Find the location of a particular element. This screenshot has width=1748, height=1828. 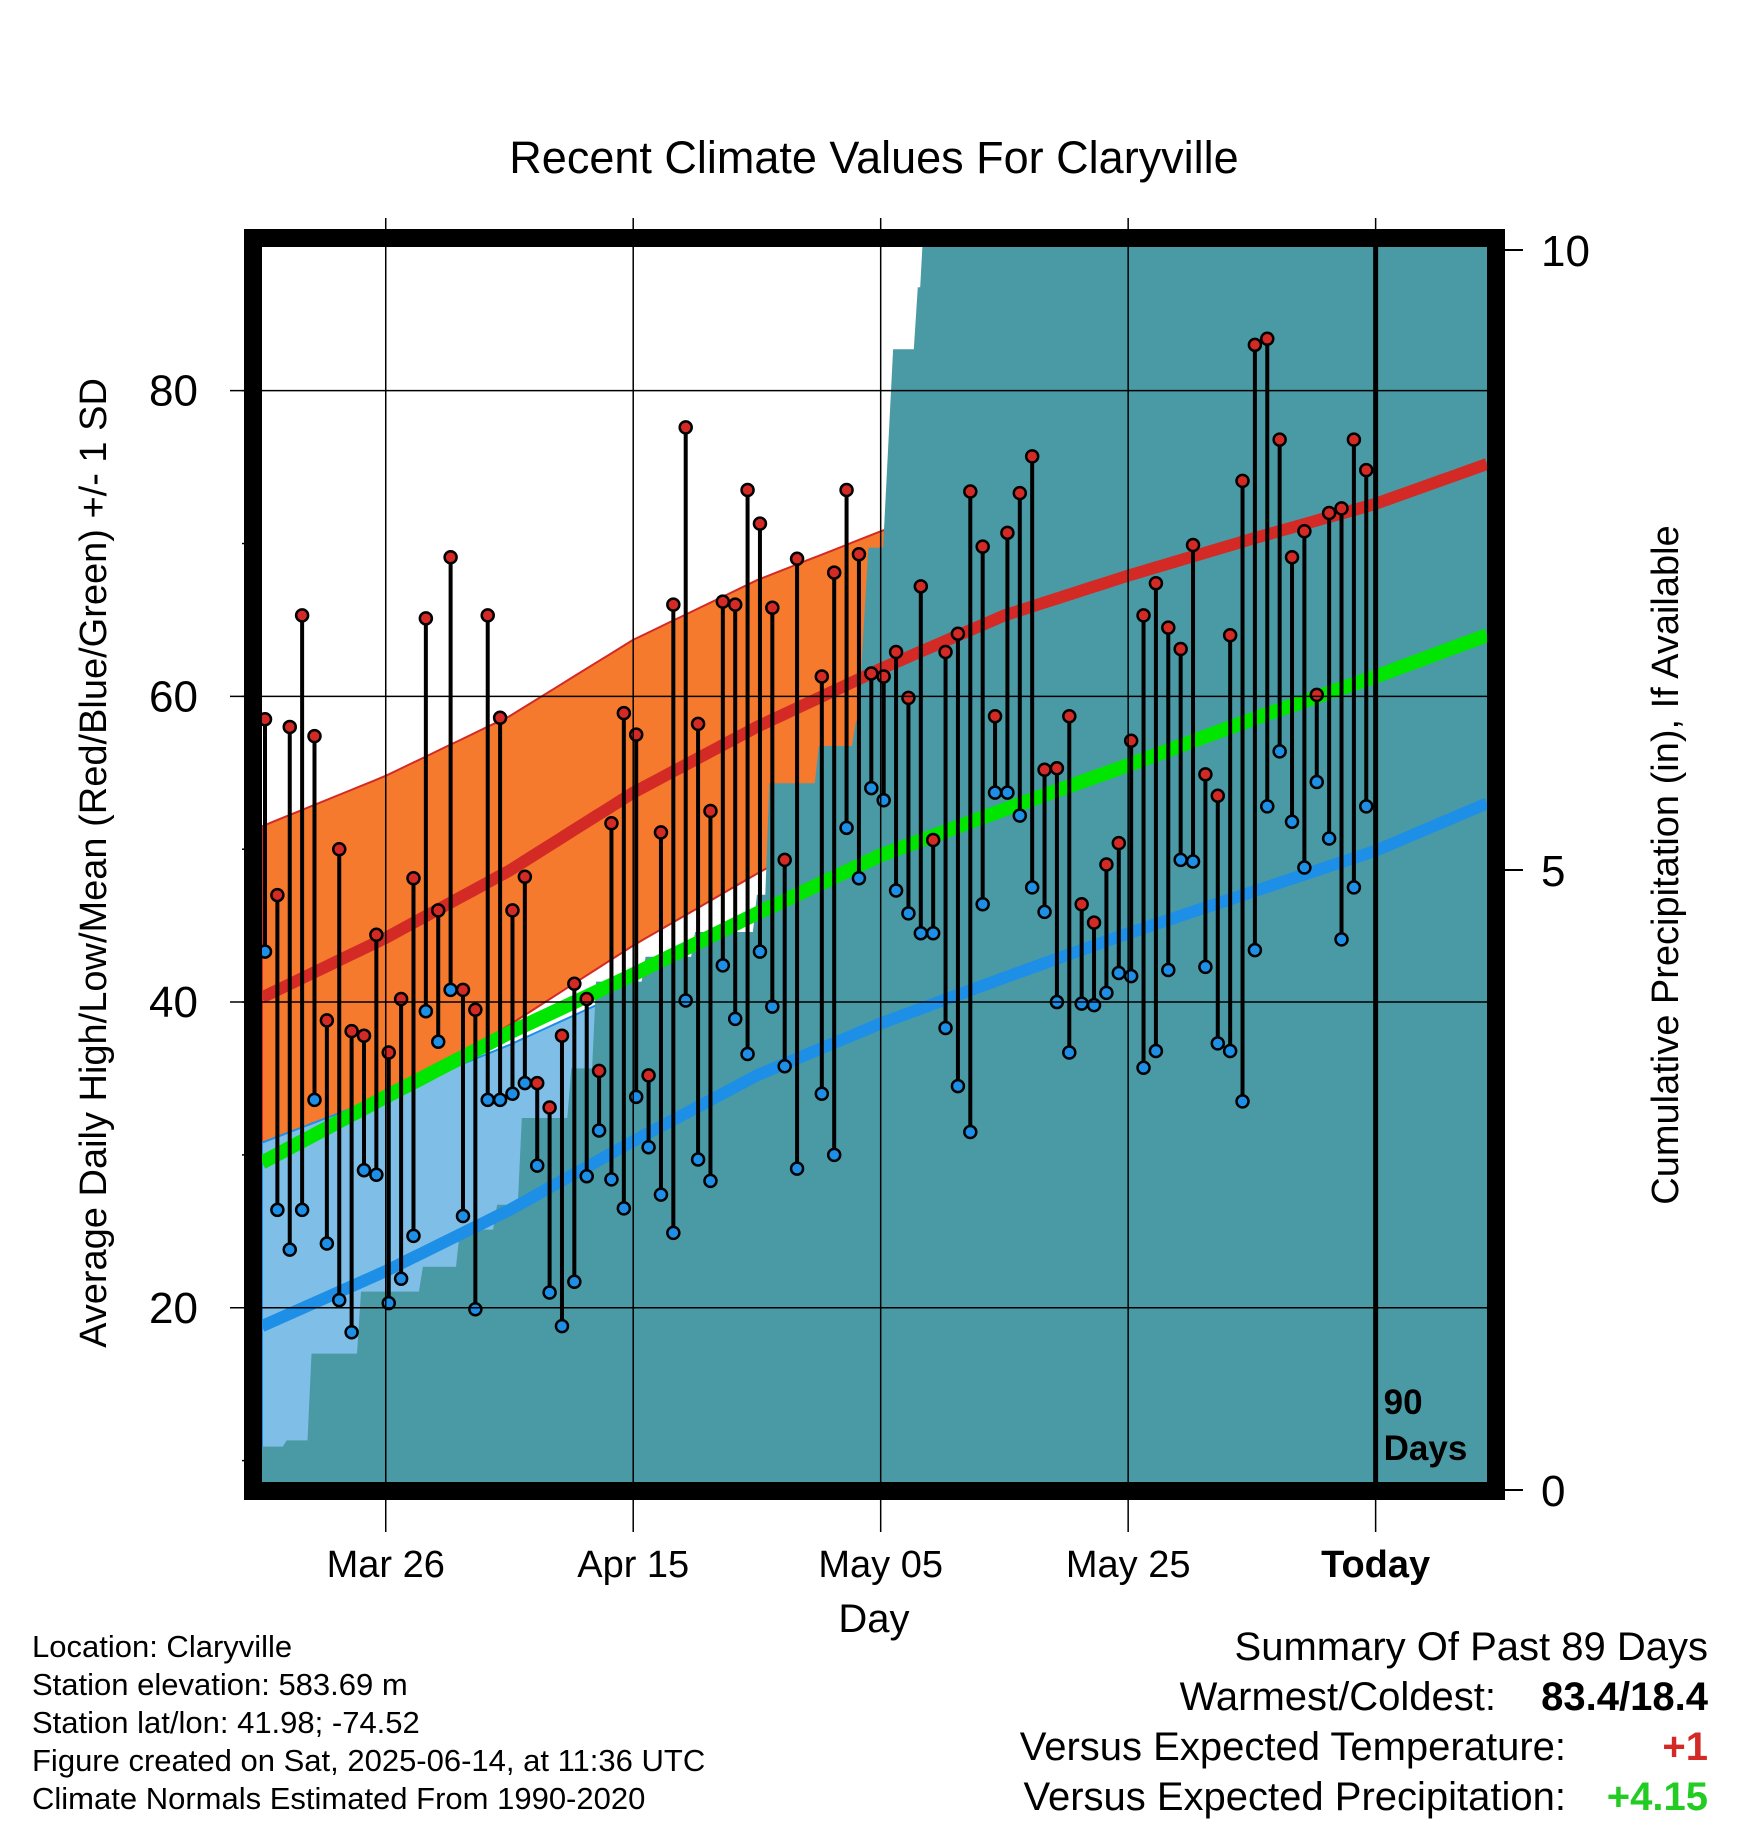

y-tick-label: 40 is located at coordinates (173, 1002).